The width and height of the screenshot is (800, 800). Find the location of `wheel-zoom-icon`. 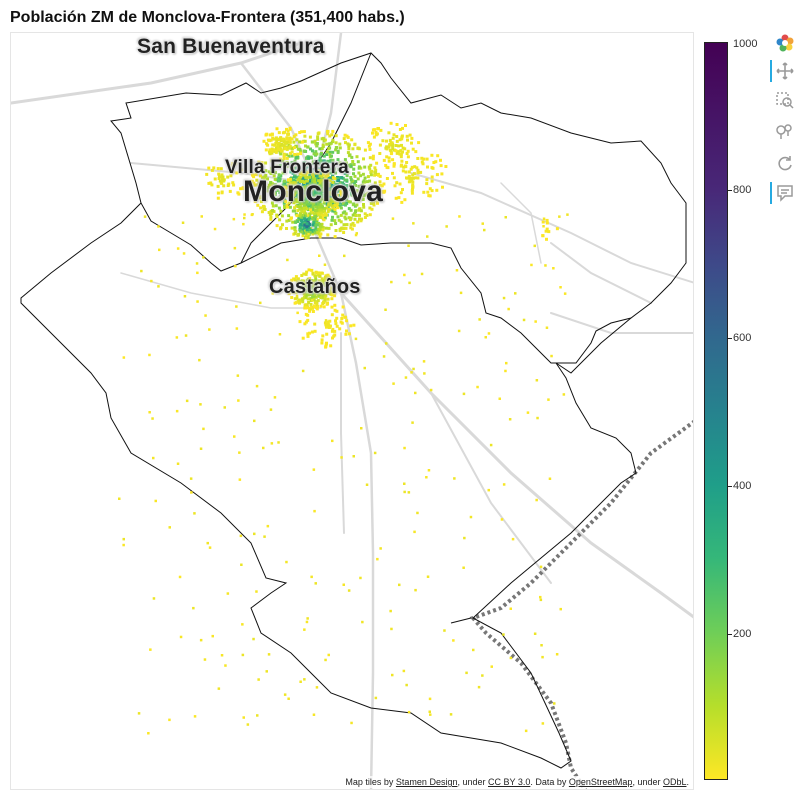

wheel-zoom-icon is located at coordinates (785, 131).